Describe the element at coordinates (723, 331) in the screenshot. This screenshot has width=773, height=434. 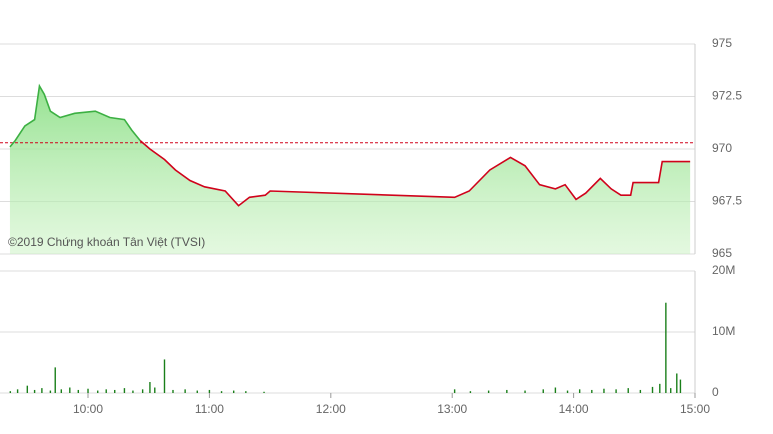
I see `y-tick-label: 10M` at that location.